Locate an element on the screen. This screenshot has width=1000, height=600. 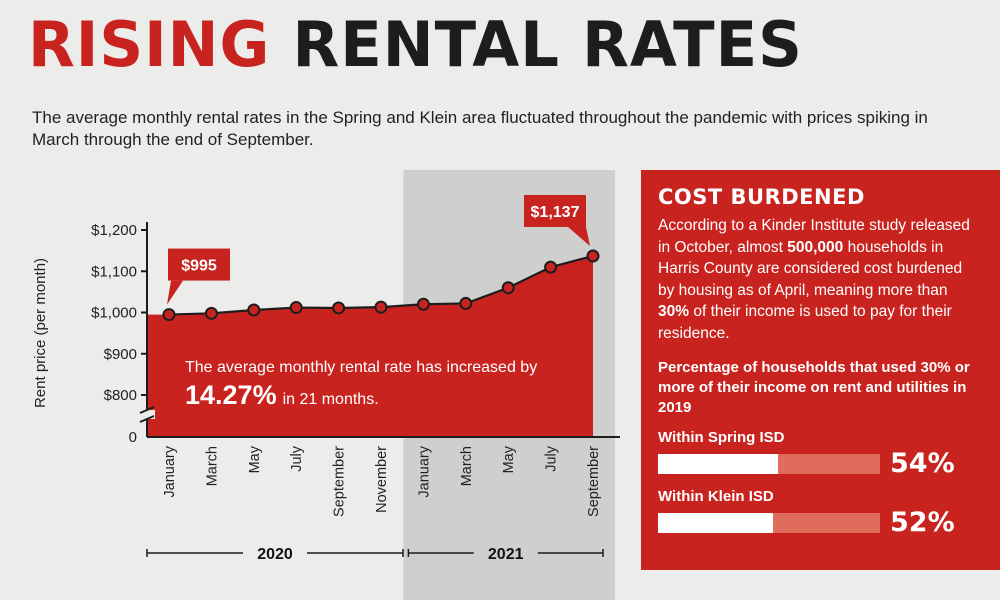
y-tick-label: $1,100 is located at coordinates (114, 271).